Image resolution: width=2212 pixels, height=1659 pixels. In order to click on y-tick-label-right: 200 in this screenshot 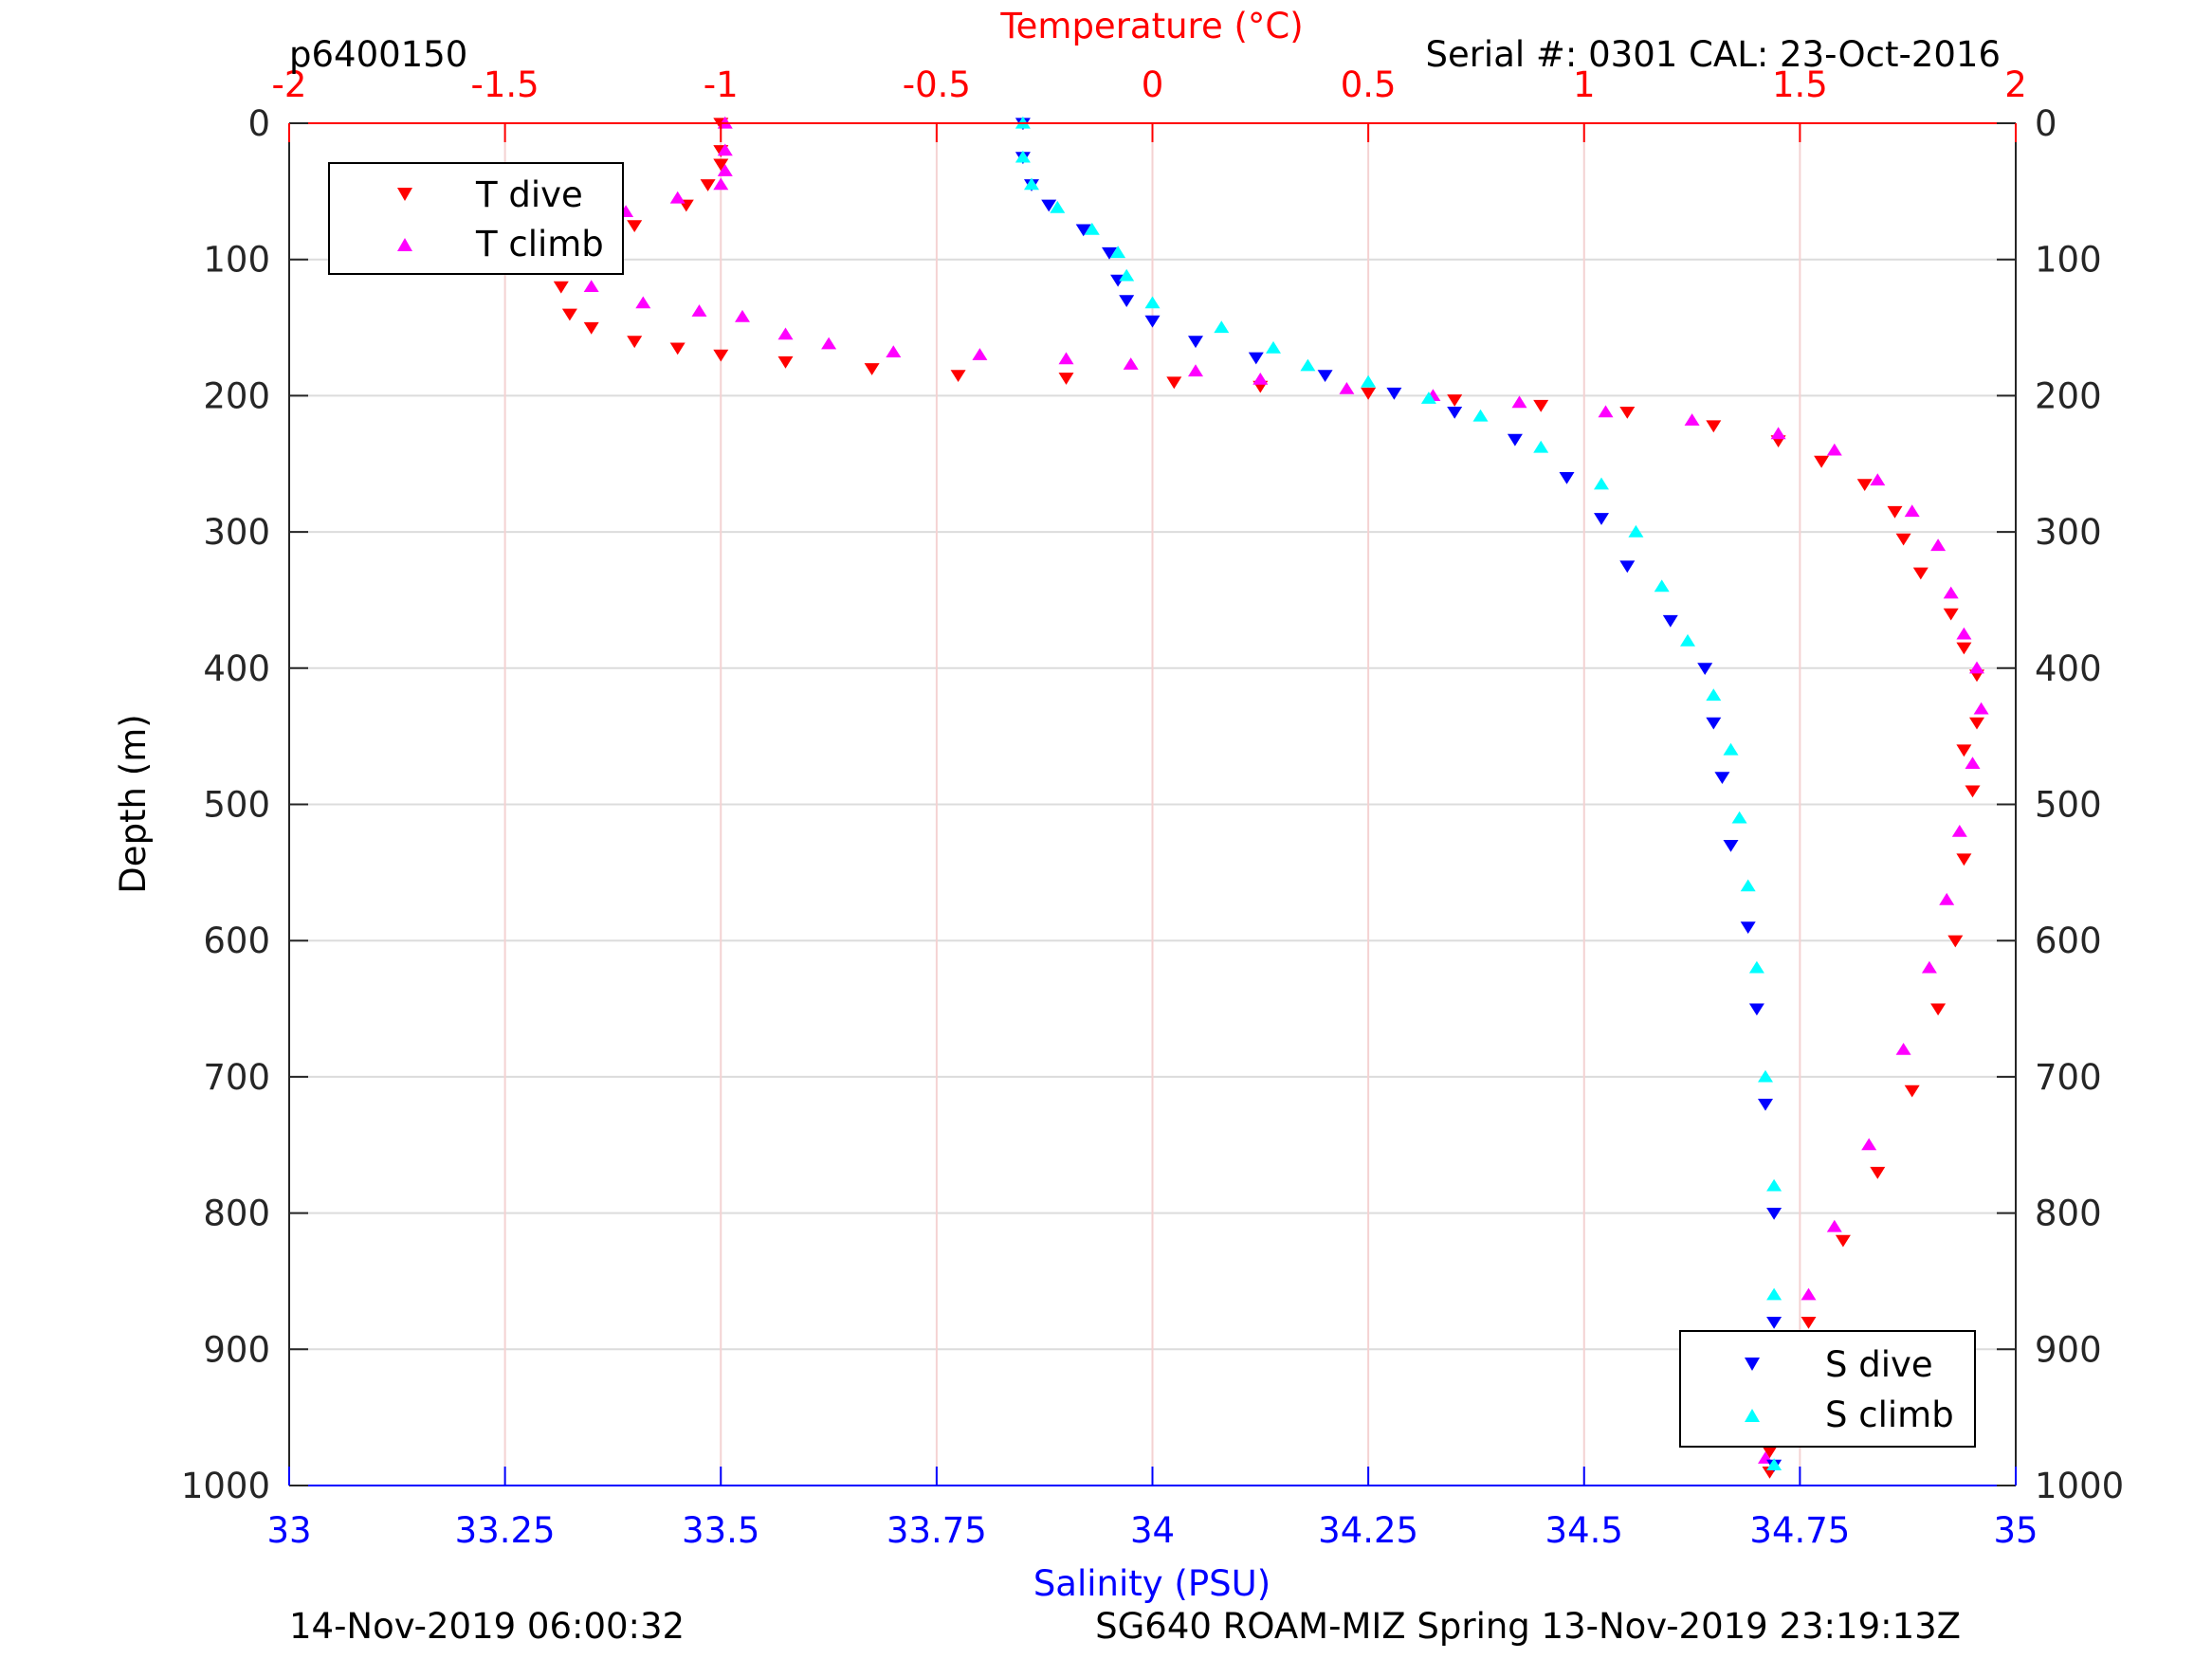, I will do `click(2068, 395)`.